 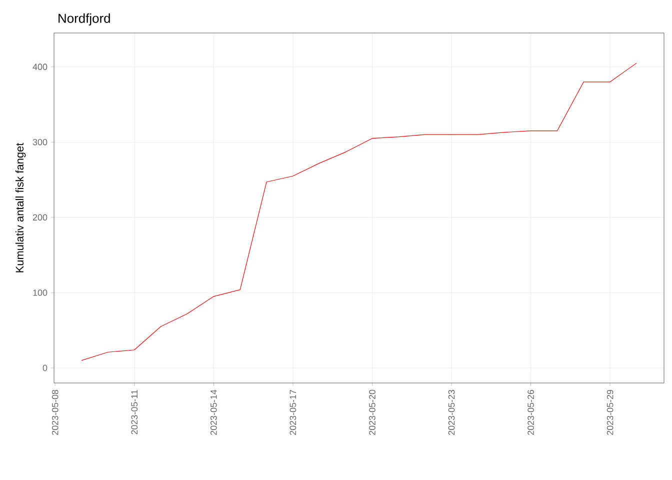 I want to click on y-axis-title: Kumulativ antall fisk fanget, so click(x=20, y=207).